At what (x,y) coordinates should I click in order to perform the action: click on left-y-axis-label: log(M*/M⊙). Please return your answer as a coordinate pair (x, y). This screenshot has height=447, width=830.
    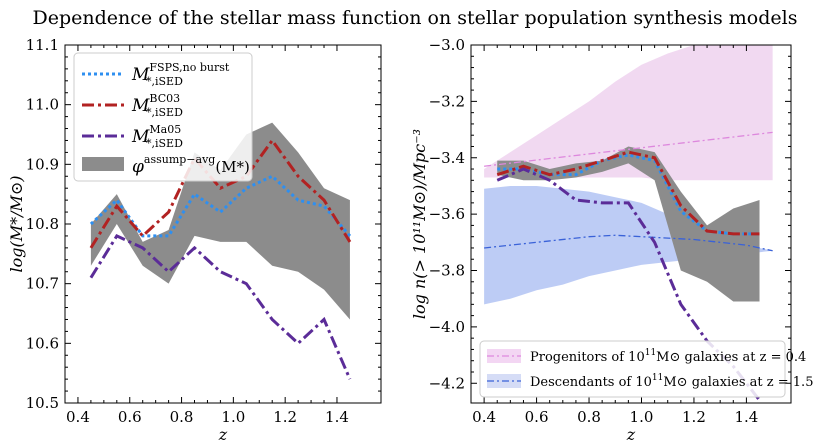
    Looking at the image, I should click on (16, 223).